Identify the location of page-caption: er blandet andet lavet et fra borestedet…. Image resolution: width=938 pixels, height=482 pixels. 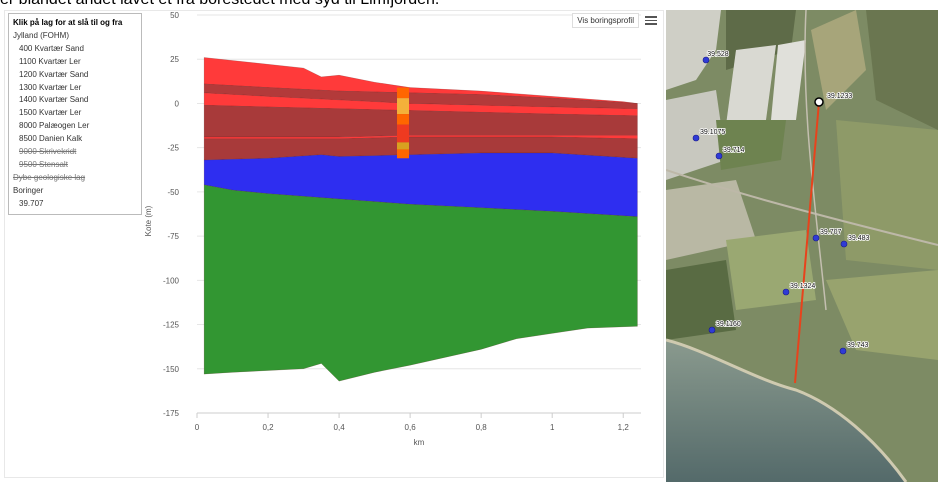
(219, 4).